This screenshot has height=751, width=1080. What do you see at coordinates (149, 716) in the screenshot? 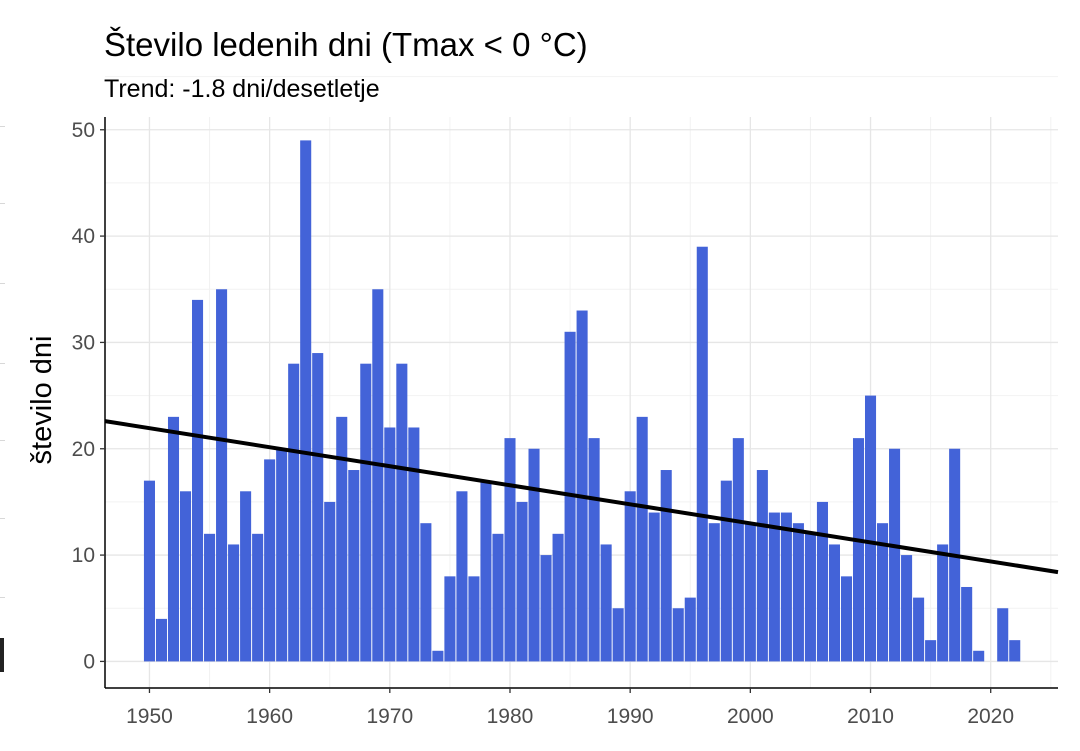
I see `x-tick-label: 1950` at bounding box center [149, 716].